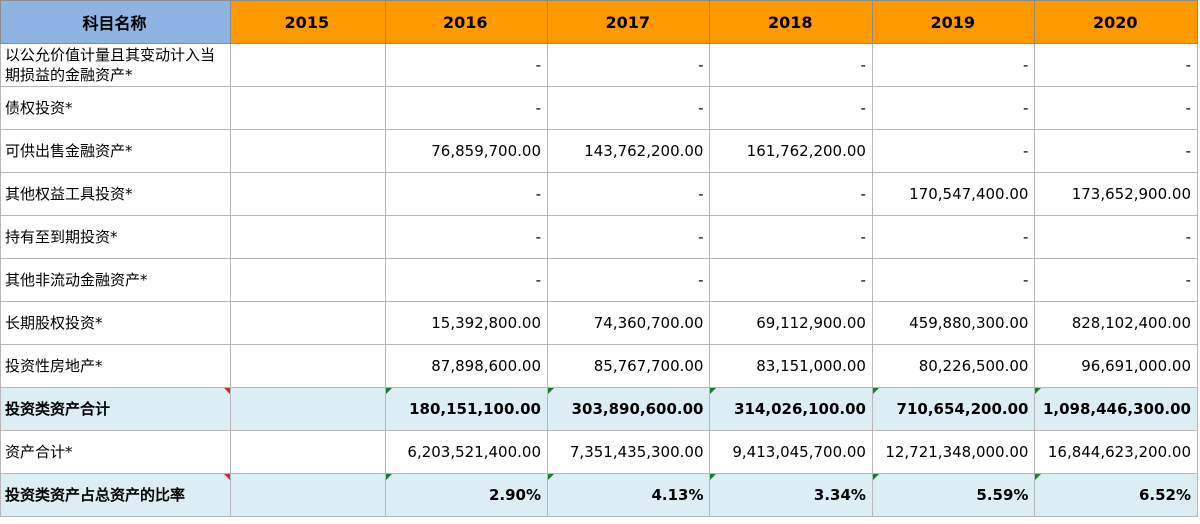  What do you see at coordinates (1116, 323) in the screenshot?
I see `table-cell: 828,102,400.00` at bounding box center [1116, 323].